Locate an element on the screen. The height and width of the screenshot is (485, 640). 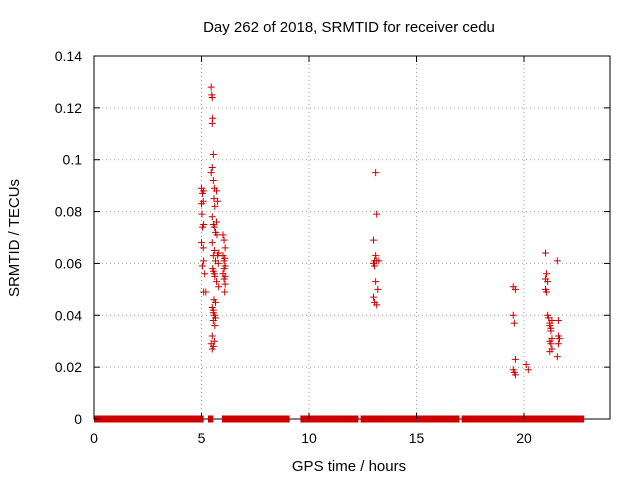
y-tick-label: 0.08 is located at coordinates (68, 212).